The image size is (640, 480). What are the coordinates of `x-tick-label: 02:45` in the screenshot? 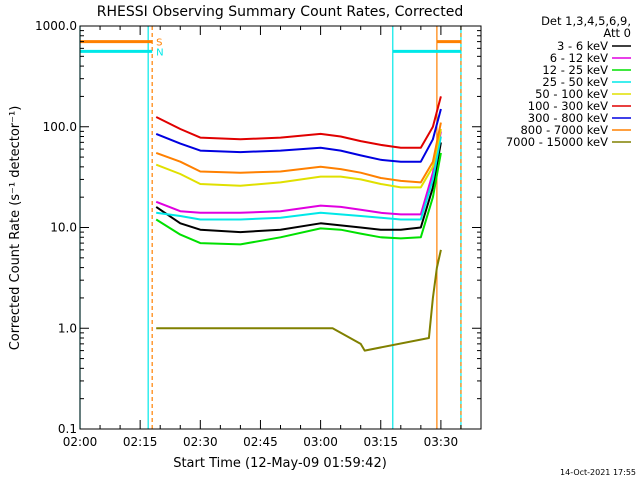 It's located at (260, 442).